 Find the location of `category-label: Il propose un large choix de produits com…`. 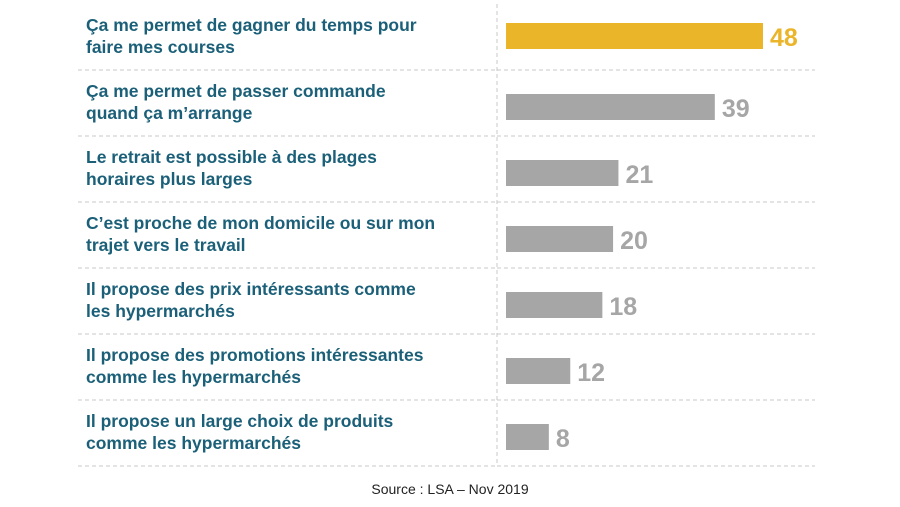

category-label: Il propose un large choix de produits com… is located at coordinates (240, 432).